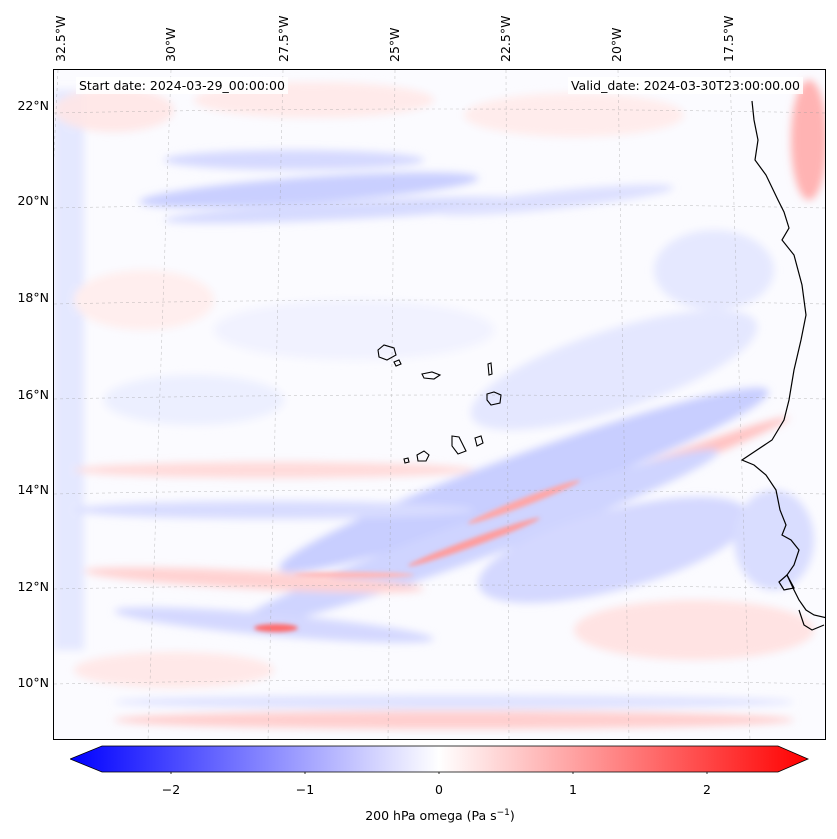 This screenshot has height=839, width=837. I want to click on colorbar-tick-label: 2, so click(707, 789).